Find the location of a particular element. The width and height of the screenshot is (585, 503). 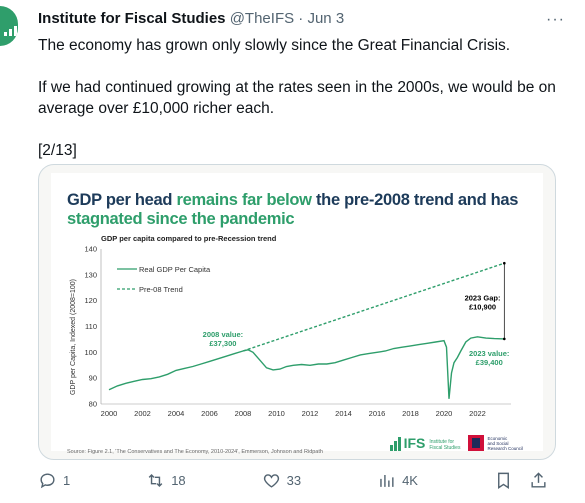

esrc-logo-sub: Research Council is located at coordinates (505, 448).